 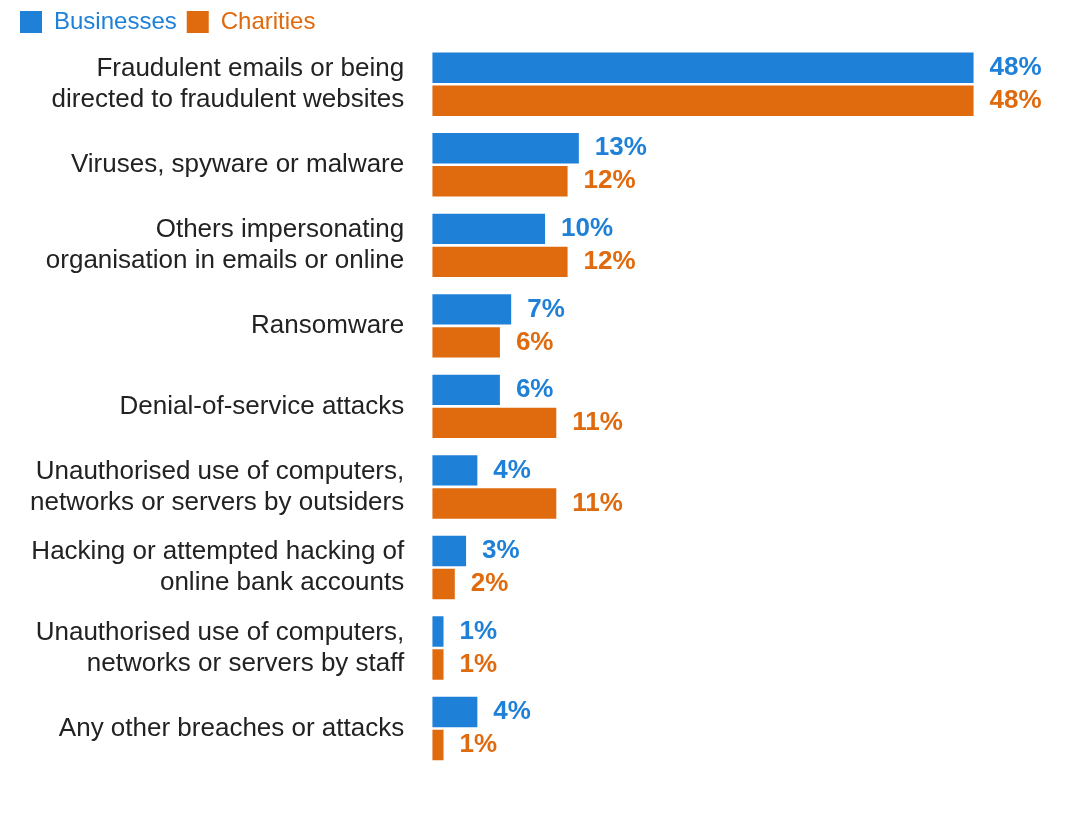 What do you see at coordinates (228, 82) in the screenshot?
I see `y-tick-label: Fraudulent emails or being directed to fraudulent websites` at bounding box center [228, 82].